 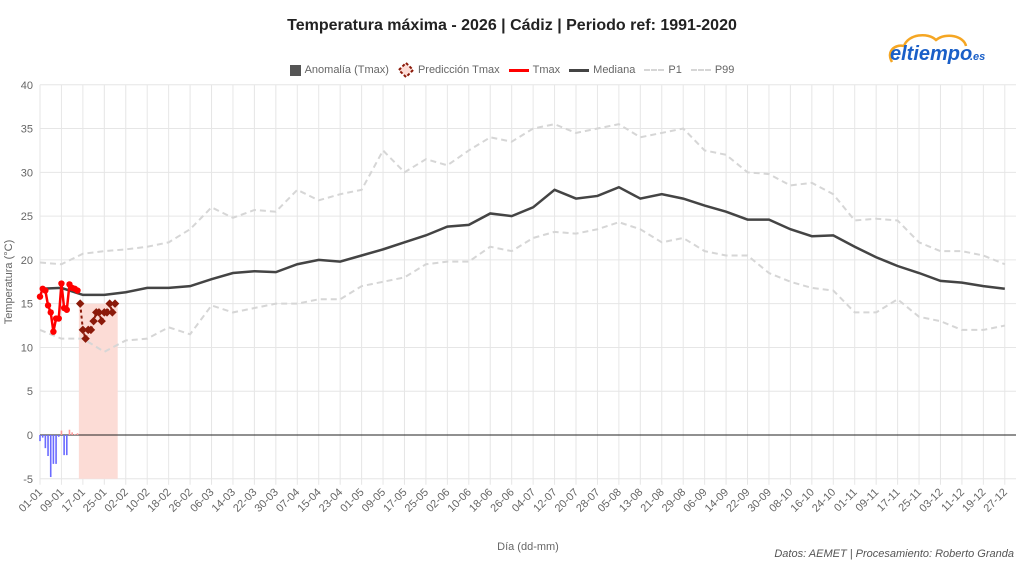 I want to click on x-tick-label: 17-01, so click(x=74, y=500).